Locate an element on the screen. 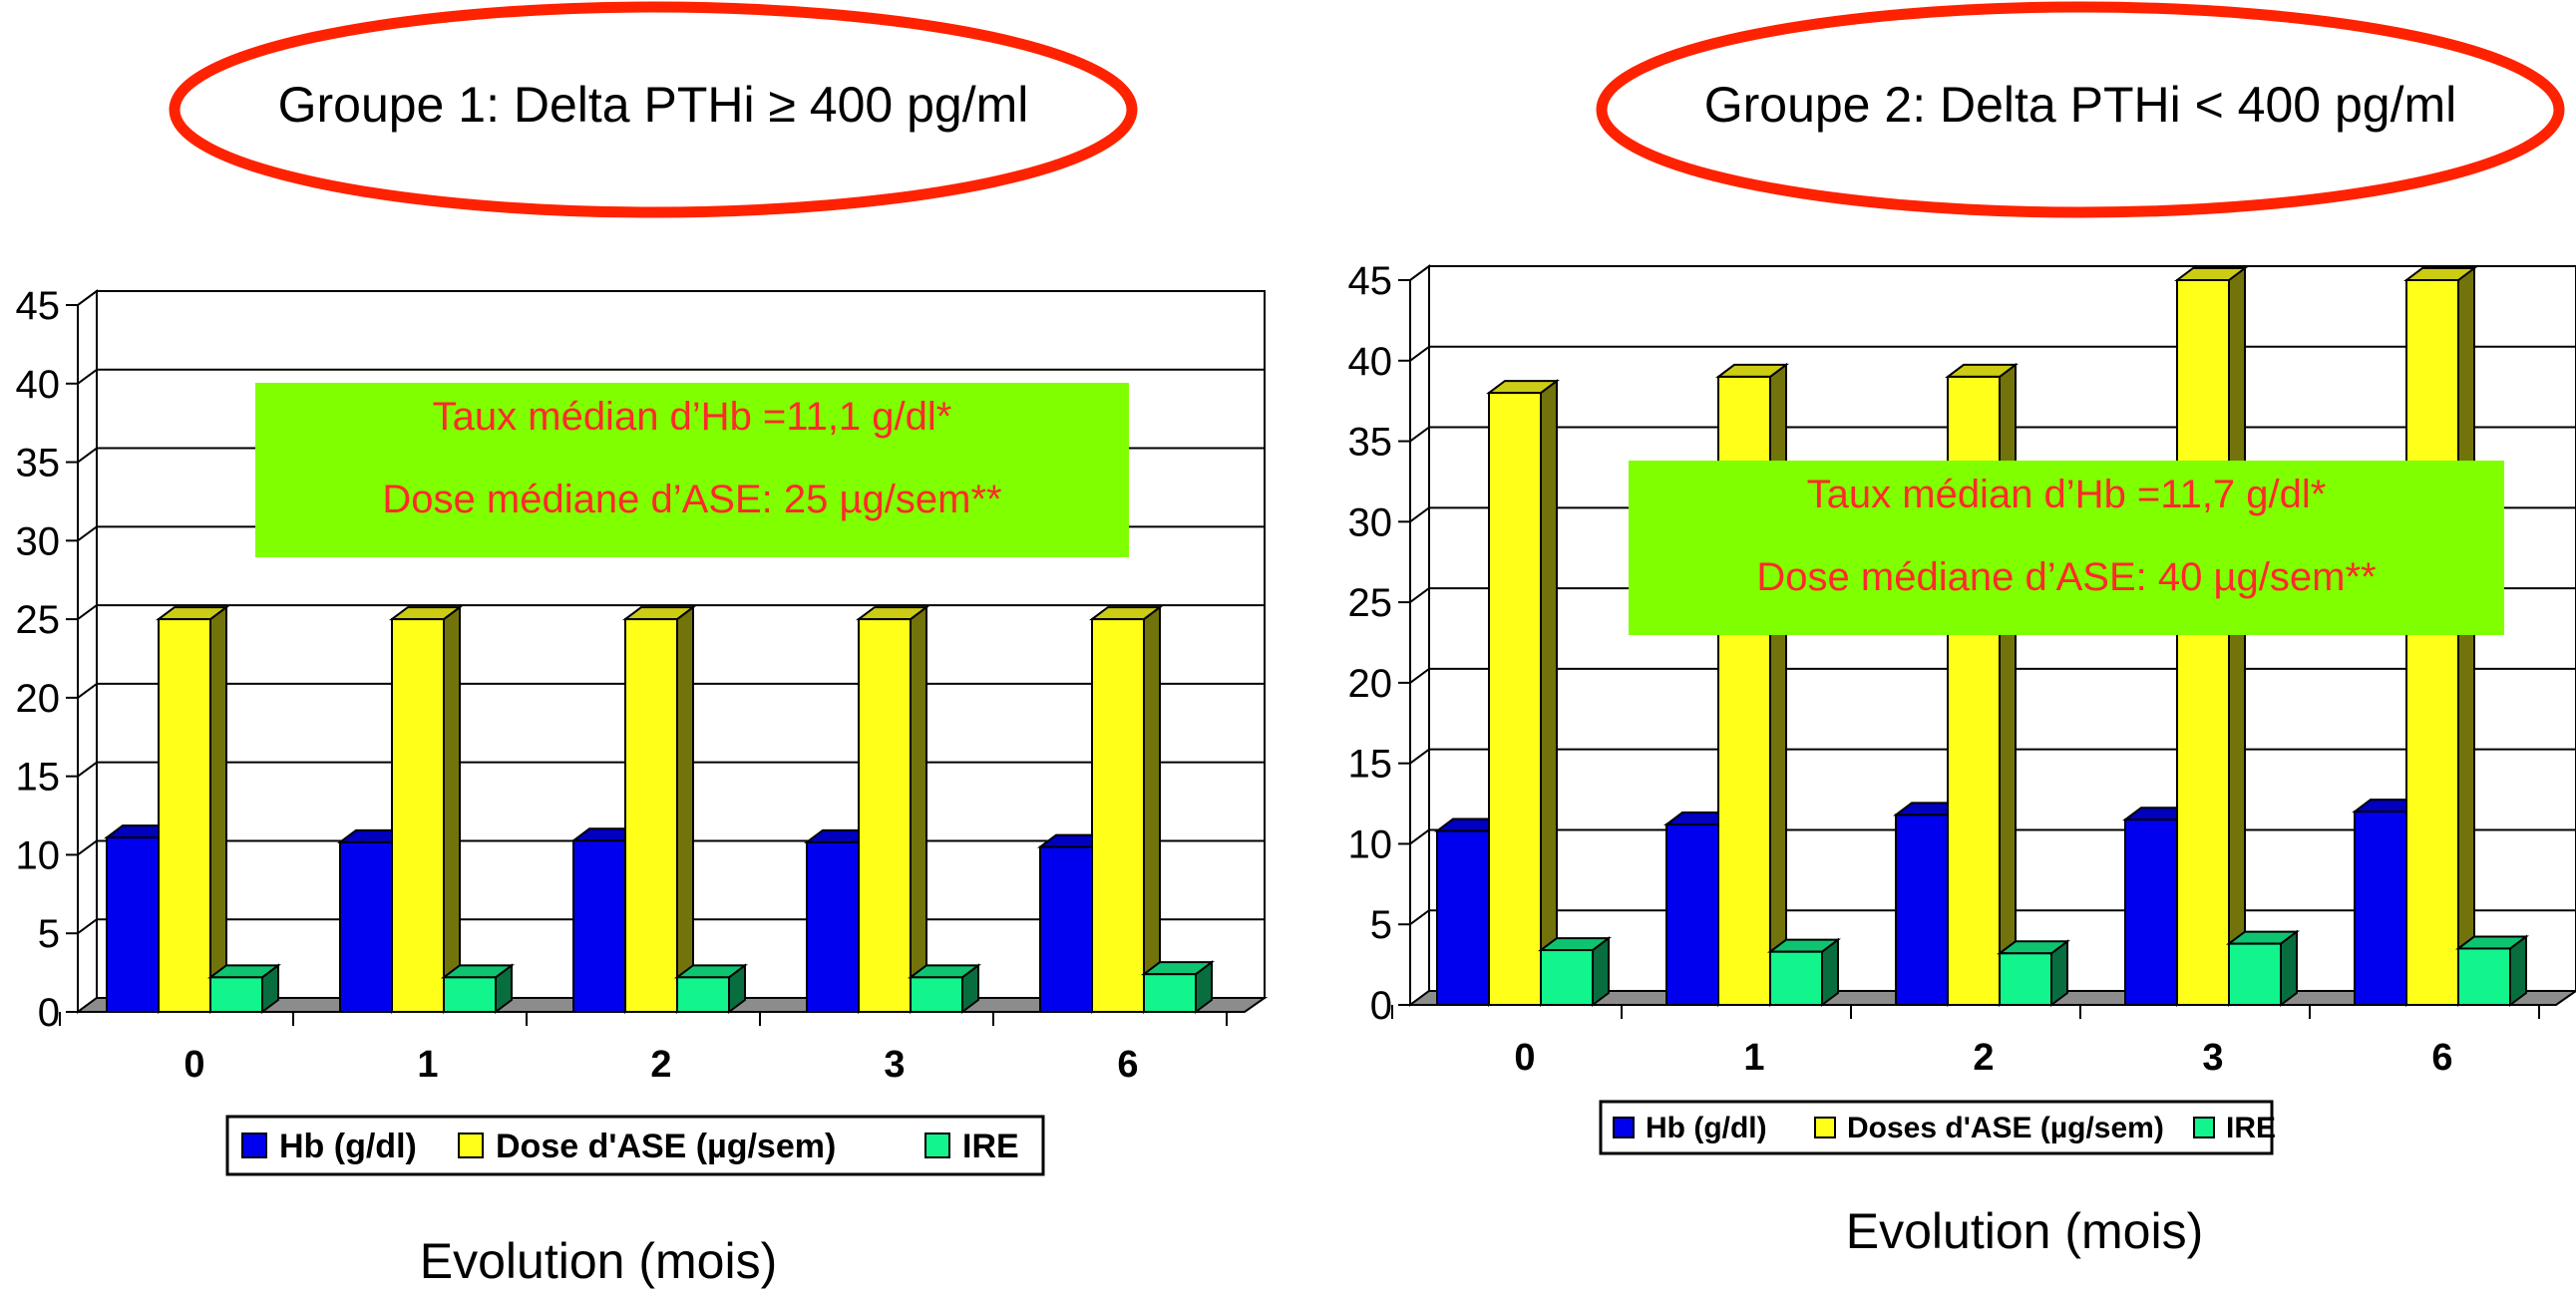  plot-side-wall is located at coordinates (1419, 635).